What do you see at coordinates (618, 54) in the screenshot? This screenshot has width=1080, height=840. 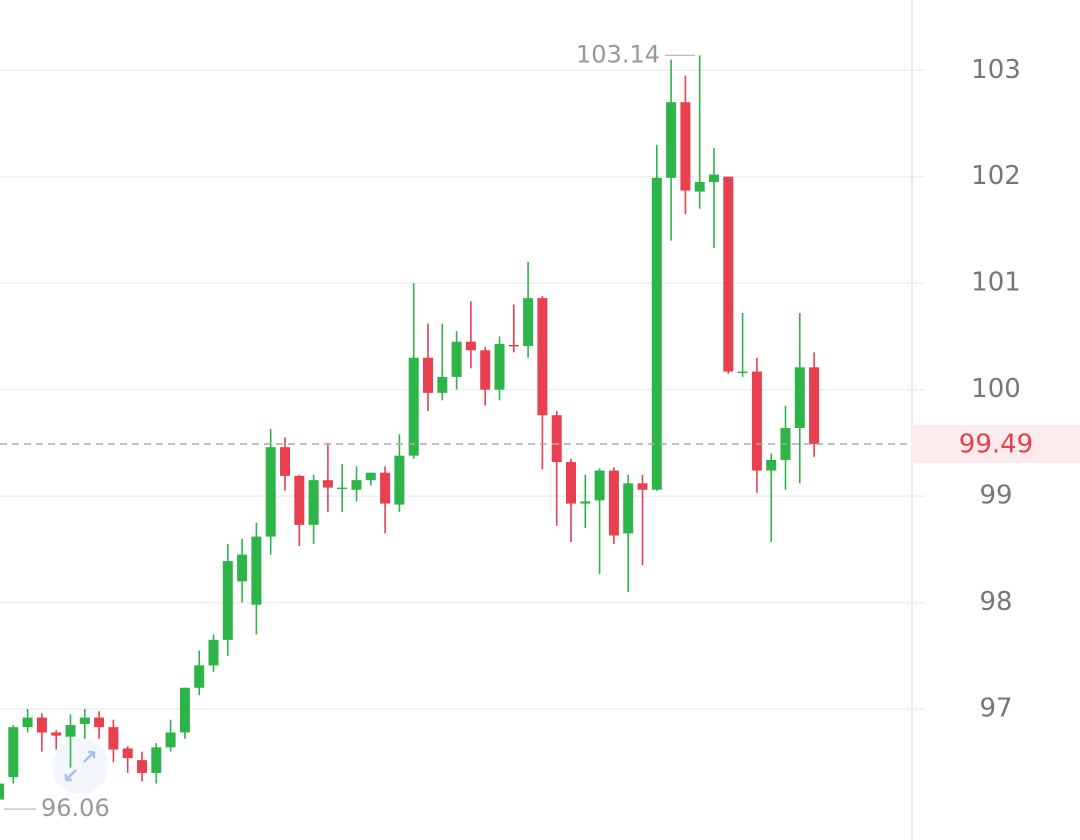 I see `max-label: 103.14` at bounding box center [618, 54].